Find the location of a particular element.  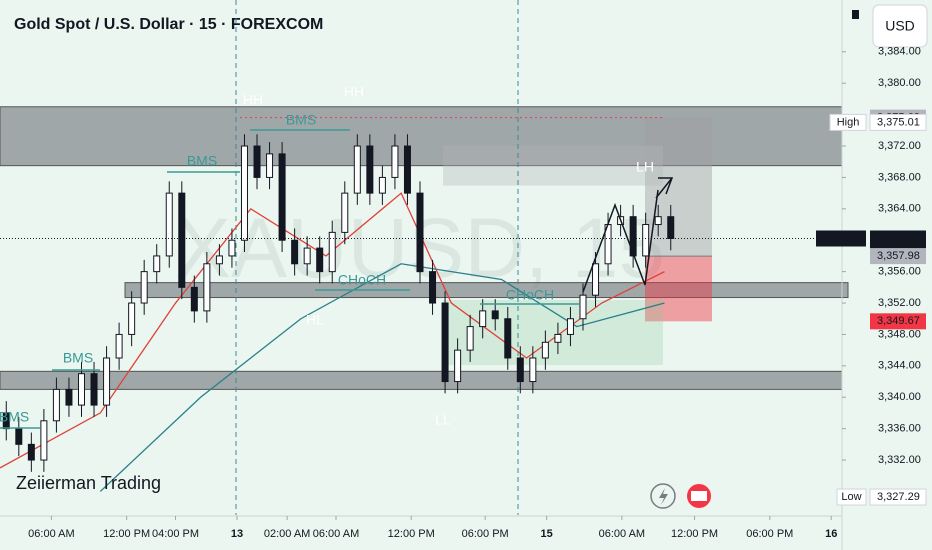

position-stop is located at coordinates (678, 289).